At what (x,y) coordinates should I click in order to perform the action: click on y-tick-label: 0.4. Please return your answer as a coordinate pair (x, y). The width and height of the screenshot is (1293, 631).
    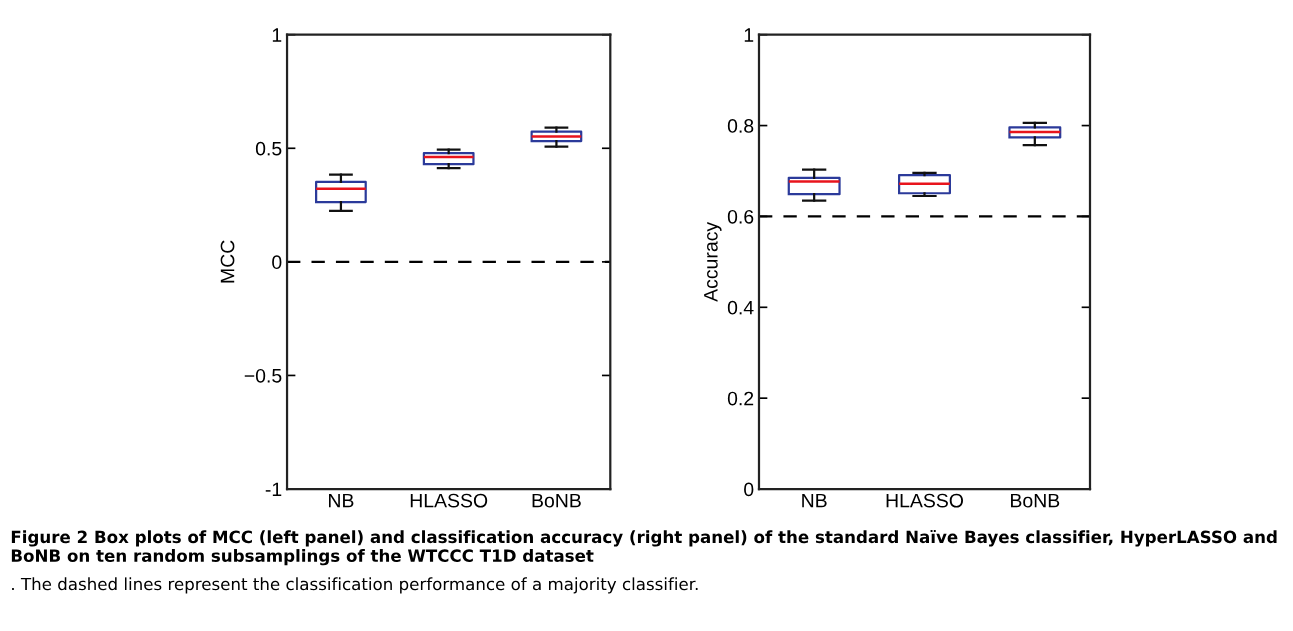
    Looking at the image, I should click on (740, 307).